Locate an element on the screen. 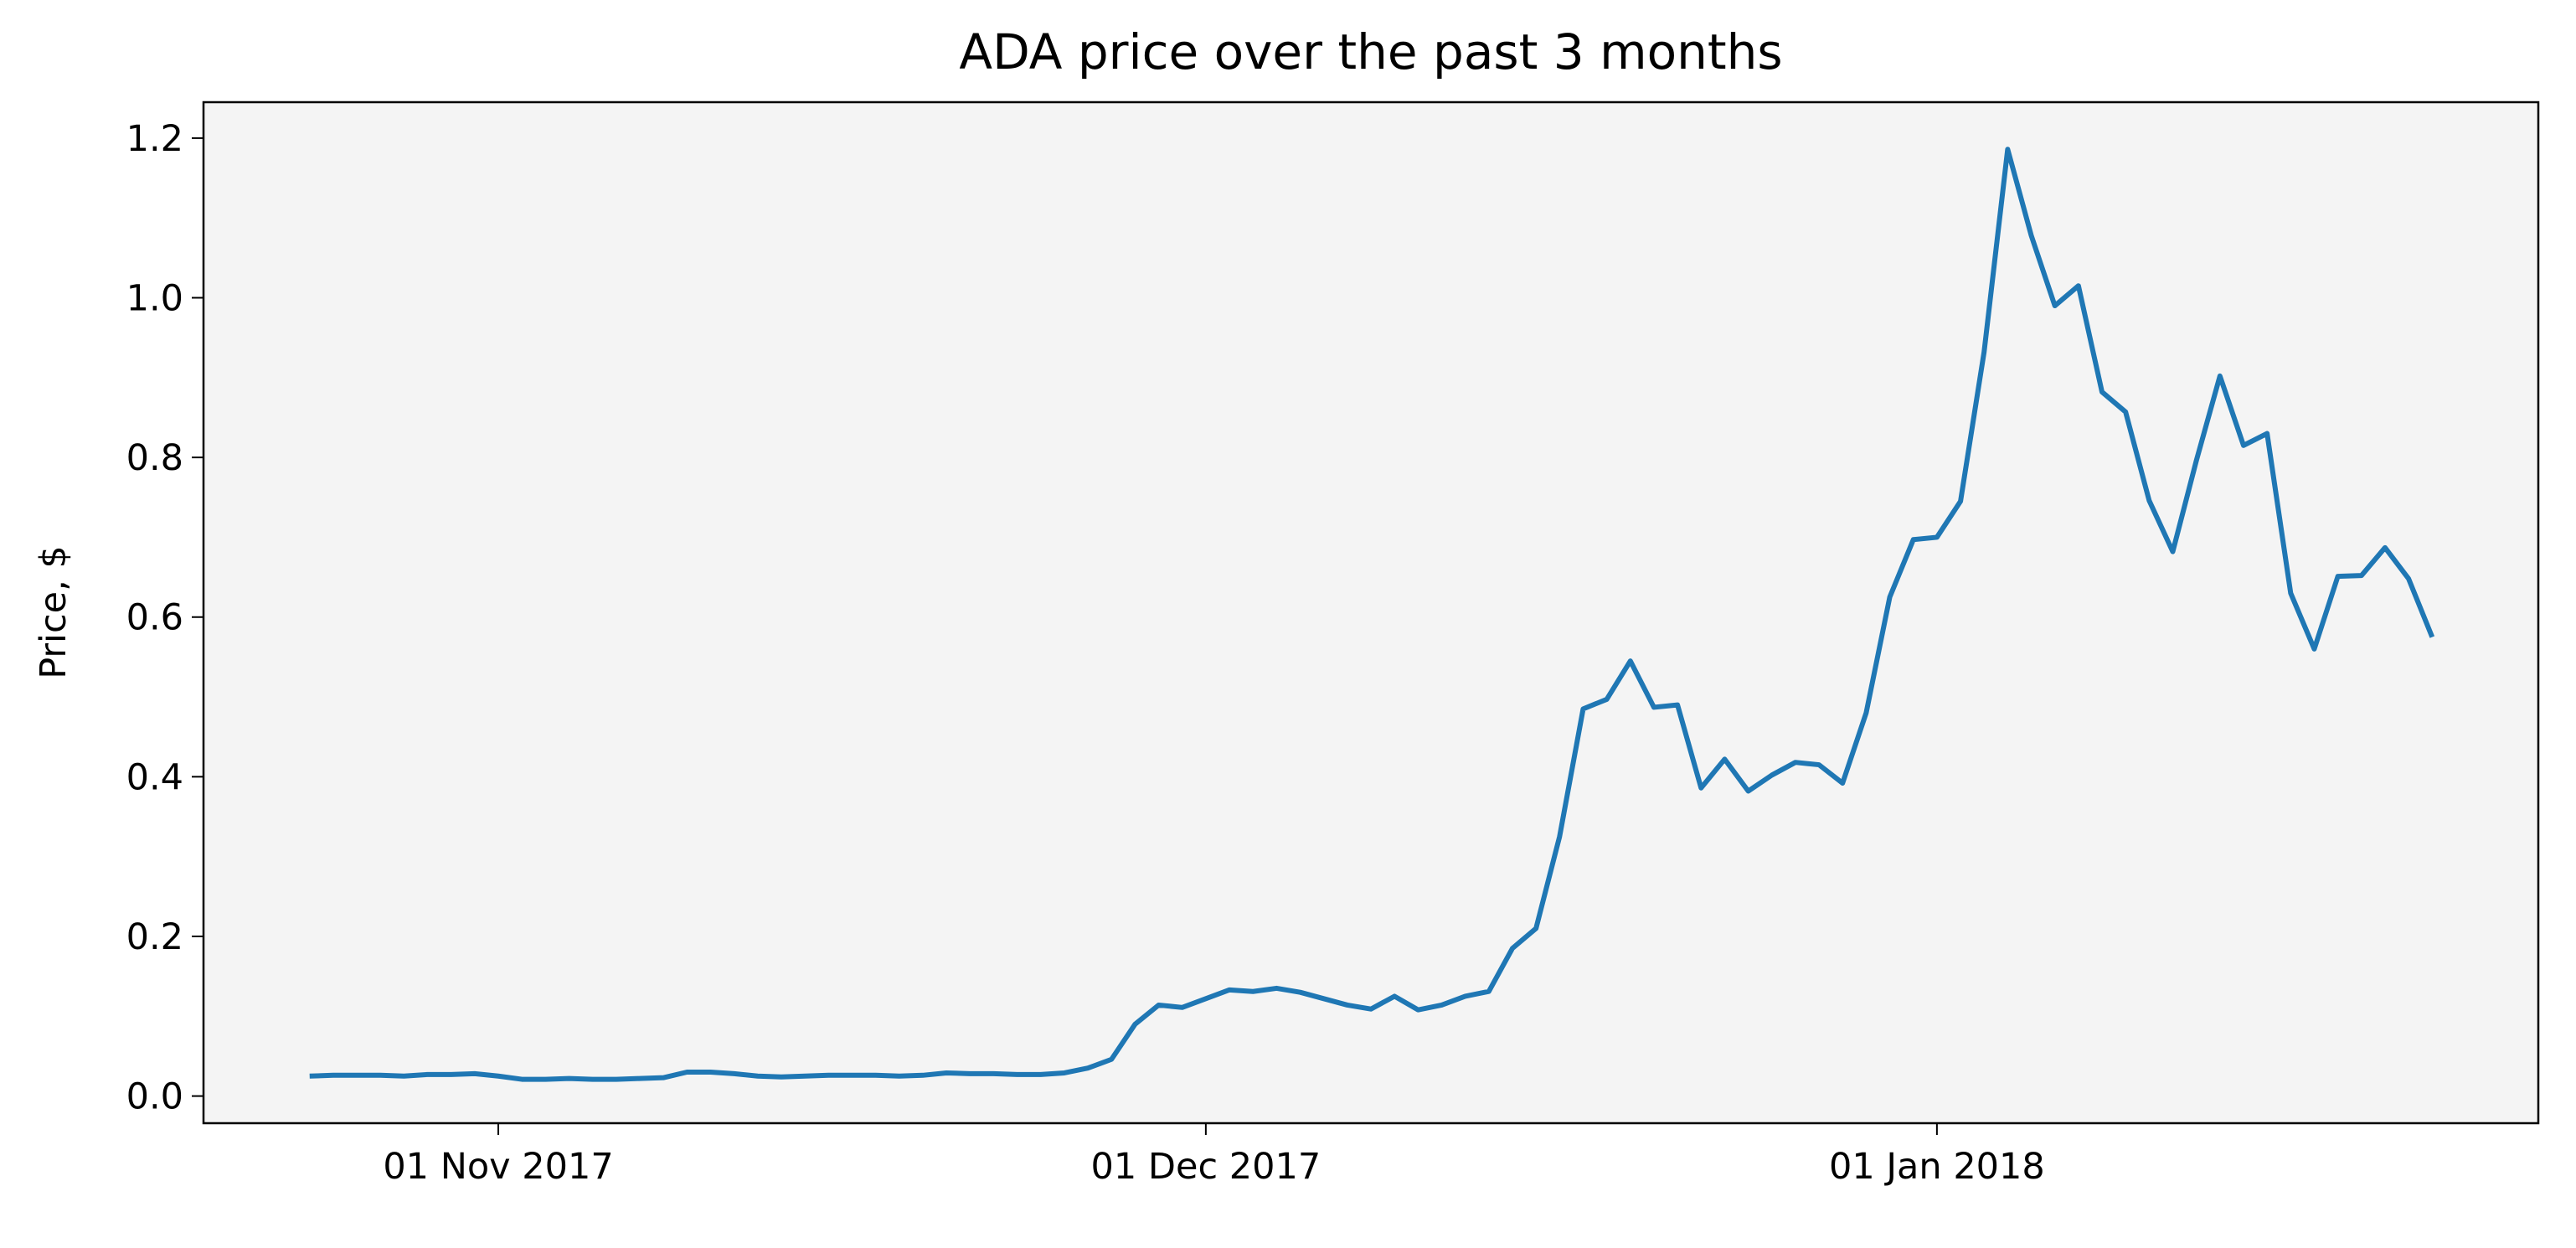 The image size is (2576, 1248). chart-title: ADA price over the past 3 months is located at coordinates (1370, 51).